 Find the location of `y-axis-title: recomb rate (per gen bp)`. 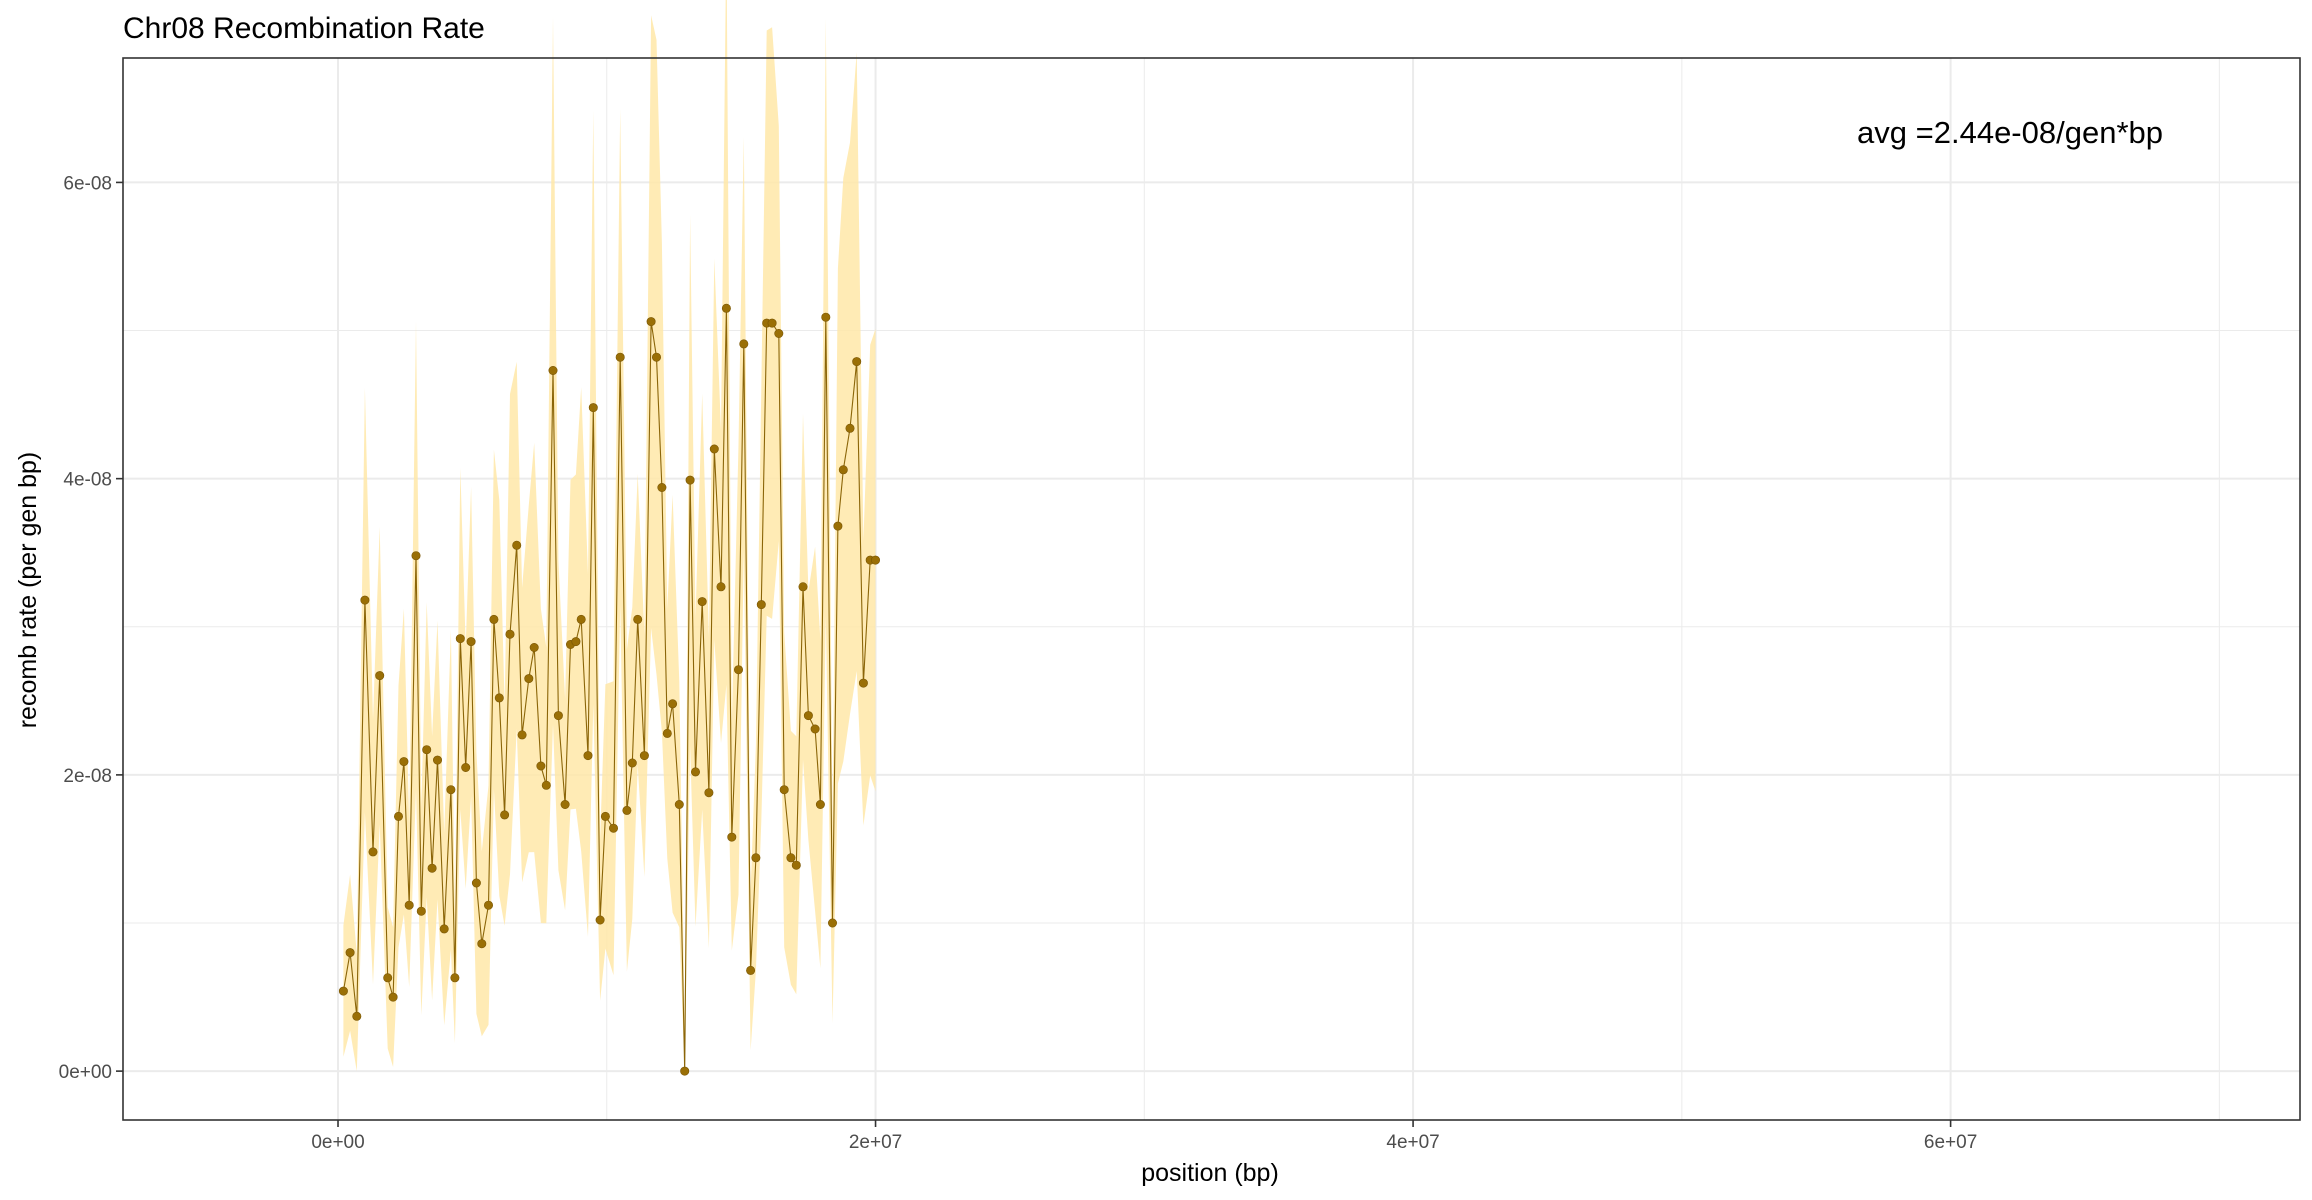

y-axis-title: recomb rate (per gen bp) is located at coordinates (28, 590).